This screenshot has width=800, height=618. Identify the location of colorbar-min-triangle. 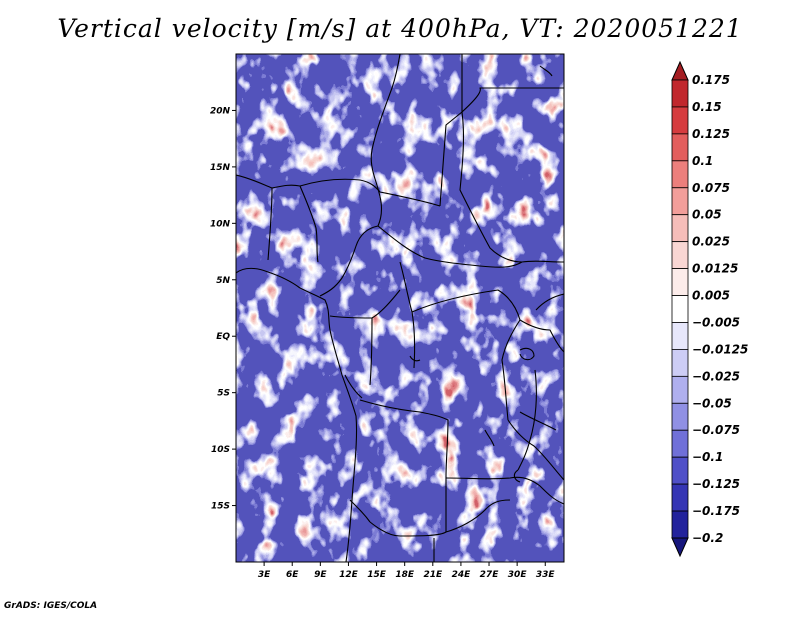
(680, 547).